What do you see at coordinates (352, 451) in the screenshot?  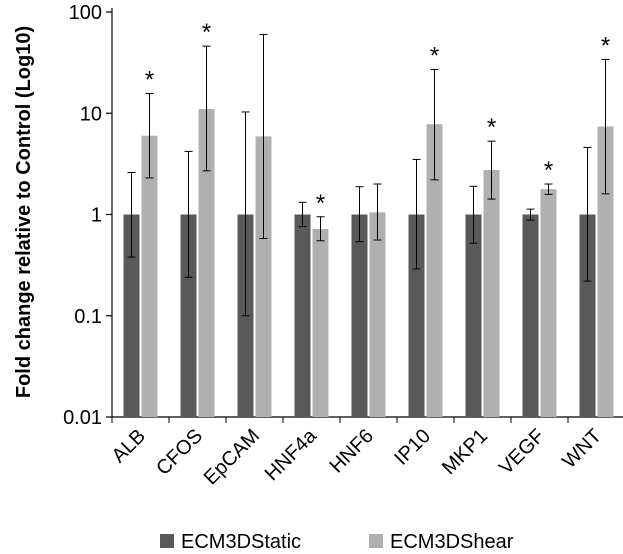 I see `x-tick-label: HNF6` at bounding box center [352, 451].